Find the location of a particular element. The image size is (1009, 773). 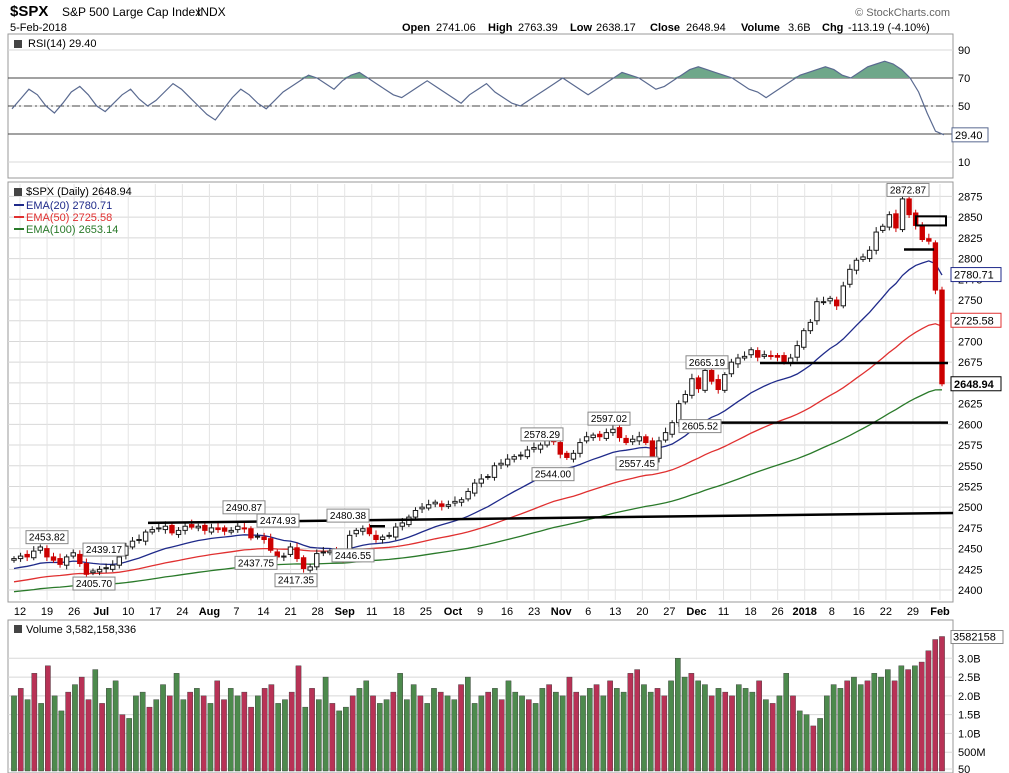

symbol: $SPX is located at coordinates (29, 11).